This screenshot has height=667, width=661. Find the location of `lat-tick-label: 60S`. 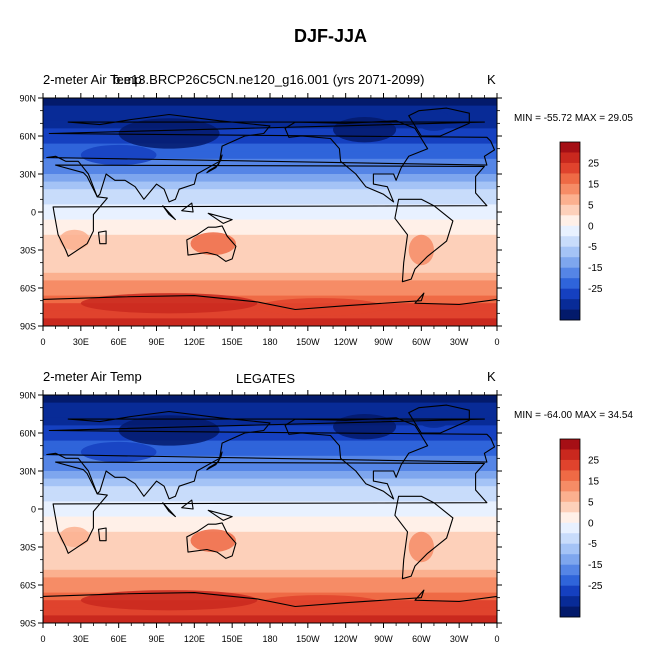

lat-tick-label: 60S is located at coordinates (28, 586).